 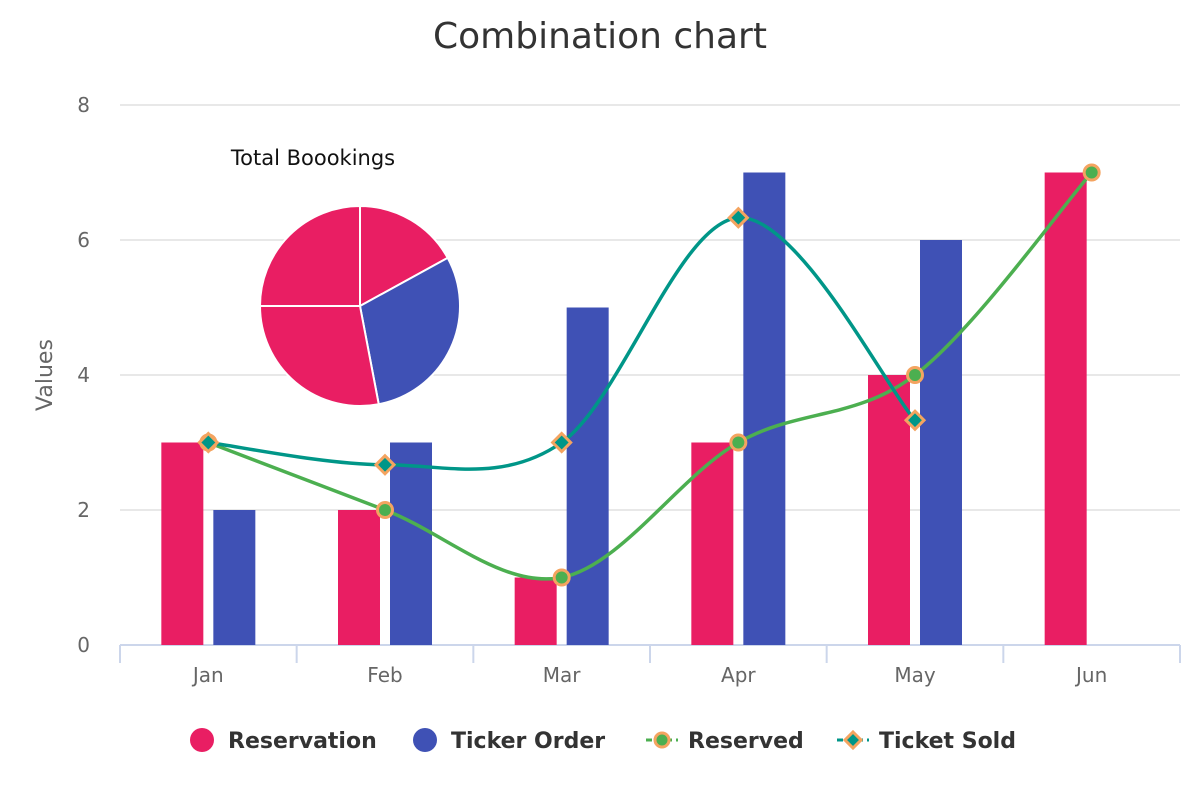 What do you see at coordinates (385, 510) in the screenshot?
I see `marker-reserved-feb` at bounding box center [385, 510].